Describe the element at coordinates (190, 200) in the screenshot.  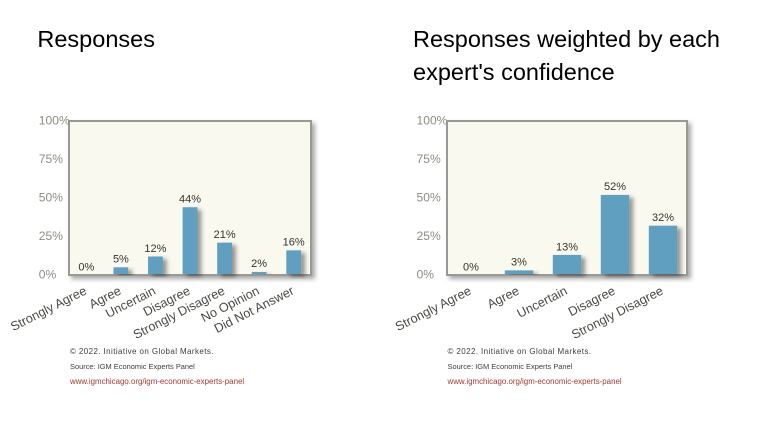
I see `svg-text: 44%` at that location.